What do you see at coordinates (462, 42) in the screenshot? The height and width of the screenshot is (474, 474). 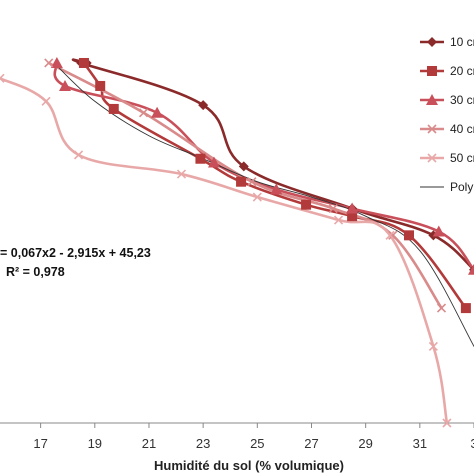 I see `legend-label: 10 cm` at bounding box center [462, 42].